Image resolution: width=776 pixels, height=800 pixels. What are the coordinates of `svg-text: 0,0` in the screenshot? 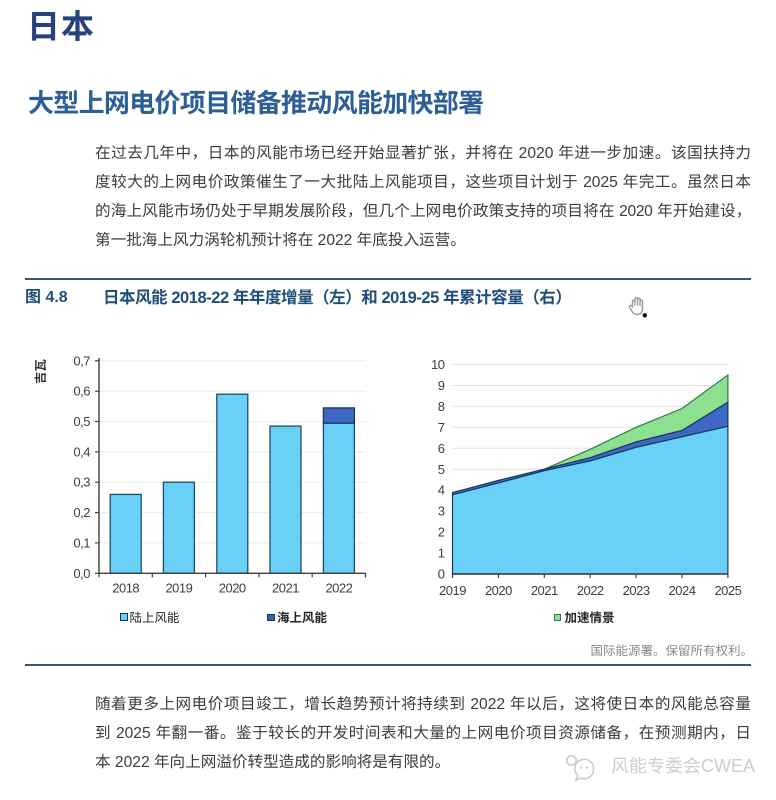 It's located at (81, 573).